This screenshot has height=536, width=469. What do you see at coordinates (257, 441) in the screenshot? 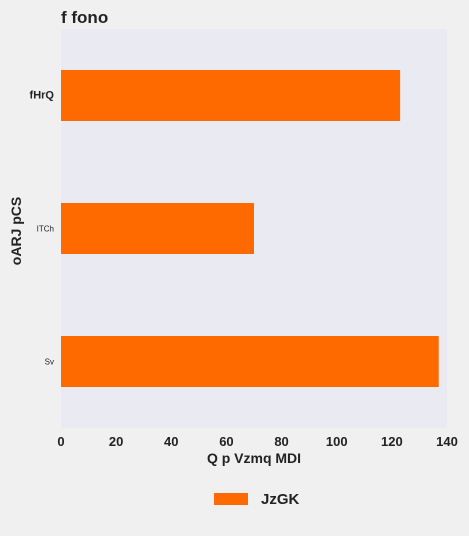
I see `x-tick-labels: 0 20 40 60 80 100 120 140` at bounding box center [257, 441].